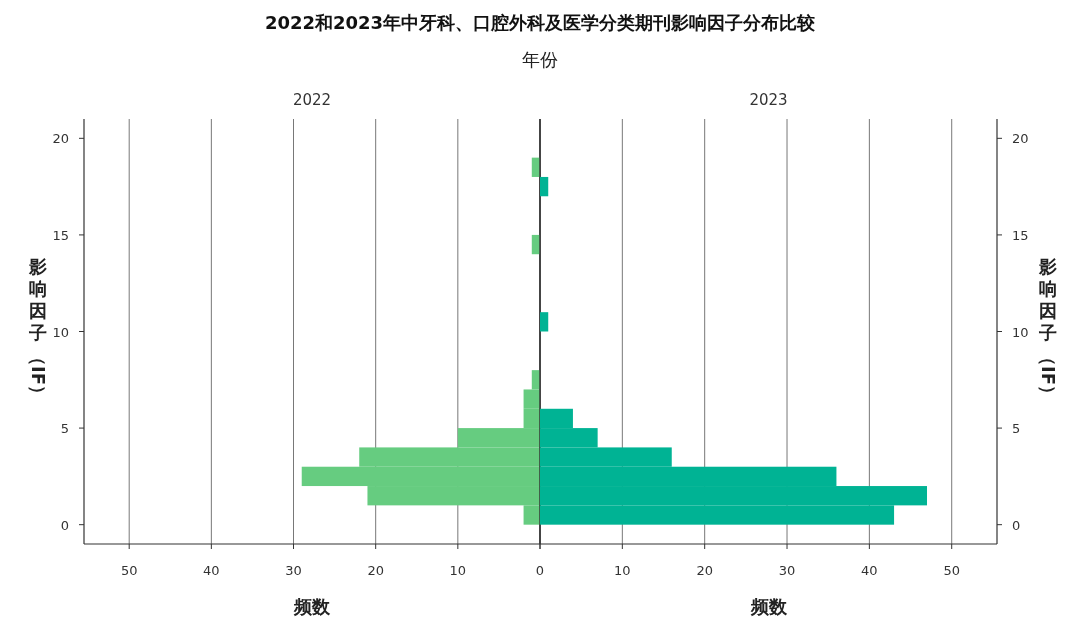  I want to click on text: 年份, so click(540, 59).